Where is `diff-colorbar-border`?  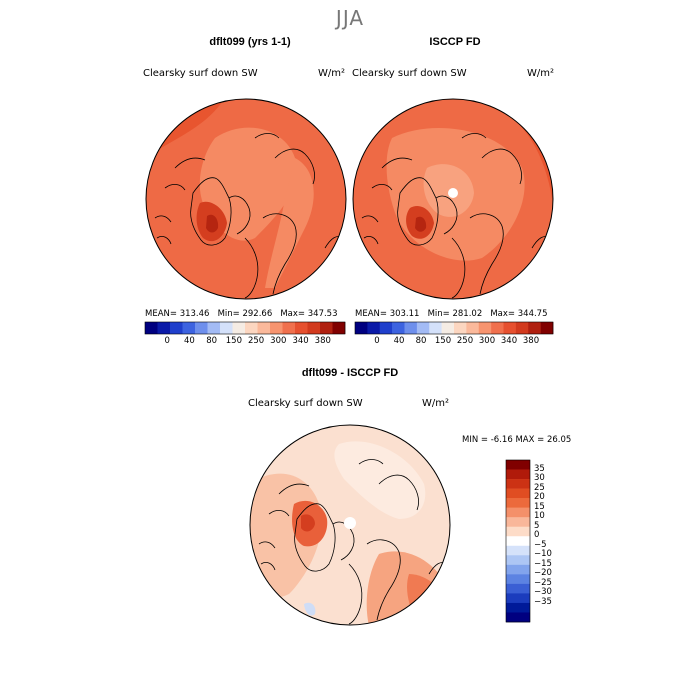
diff-colorbar-border is located at coordinates (518, 541).